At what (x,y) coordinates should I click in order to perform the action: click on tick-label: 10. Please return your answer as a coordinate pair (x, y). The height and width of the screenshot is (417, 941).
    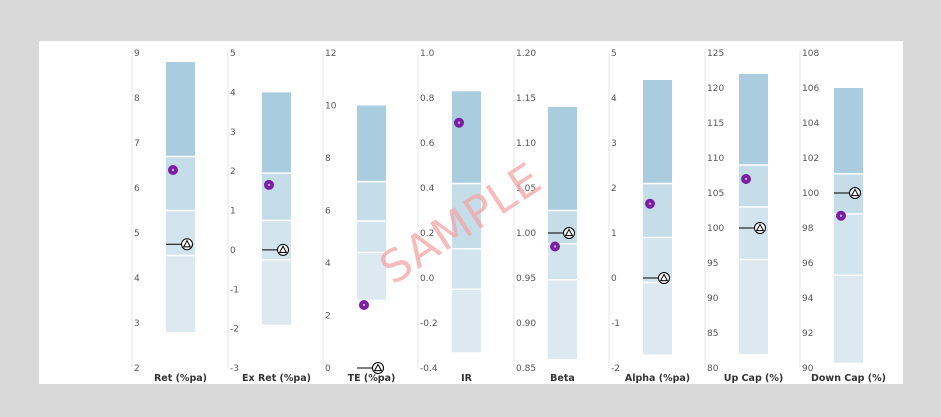
    Looking at the image, I should click on (331, 107).